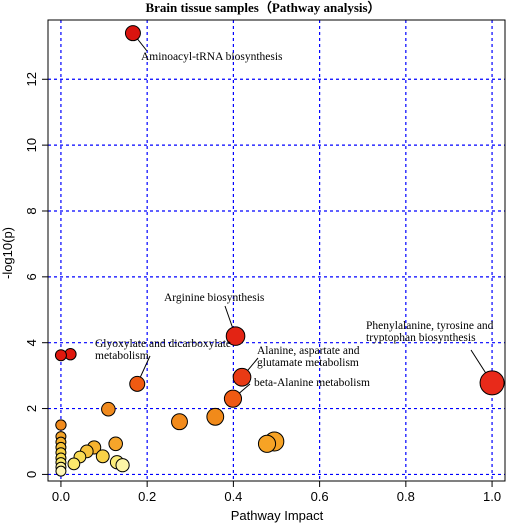 This screenshot has width=512, height=527. I want to click on y-tick-label: 4, so click(31, 342).